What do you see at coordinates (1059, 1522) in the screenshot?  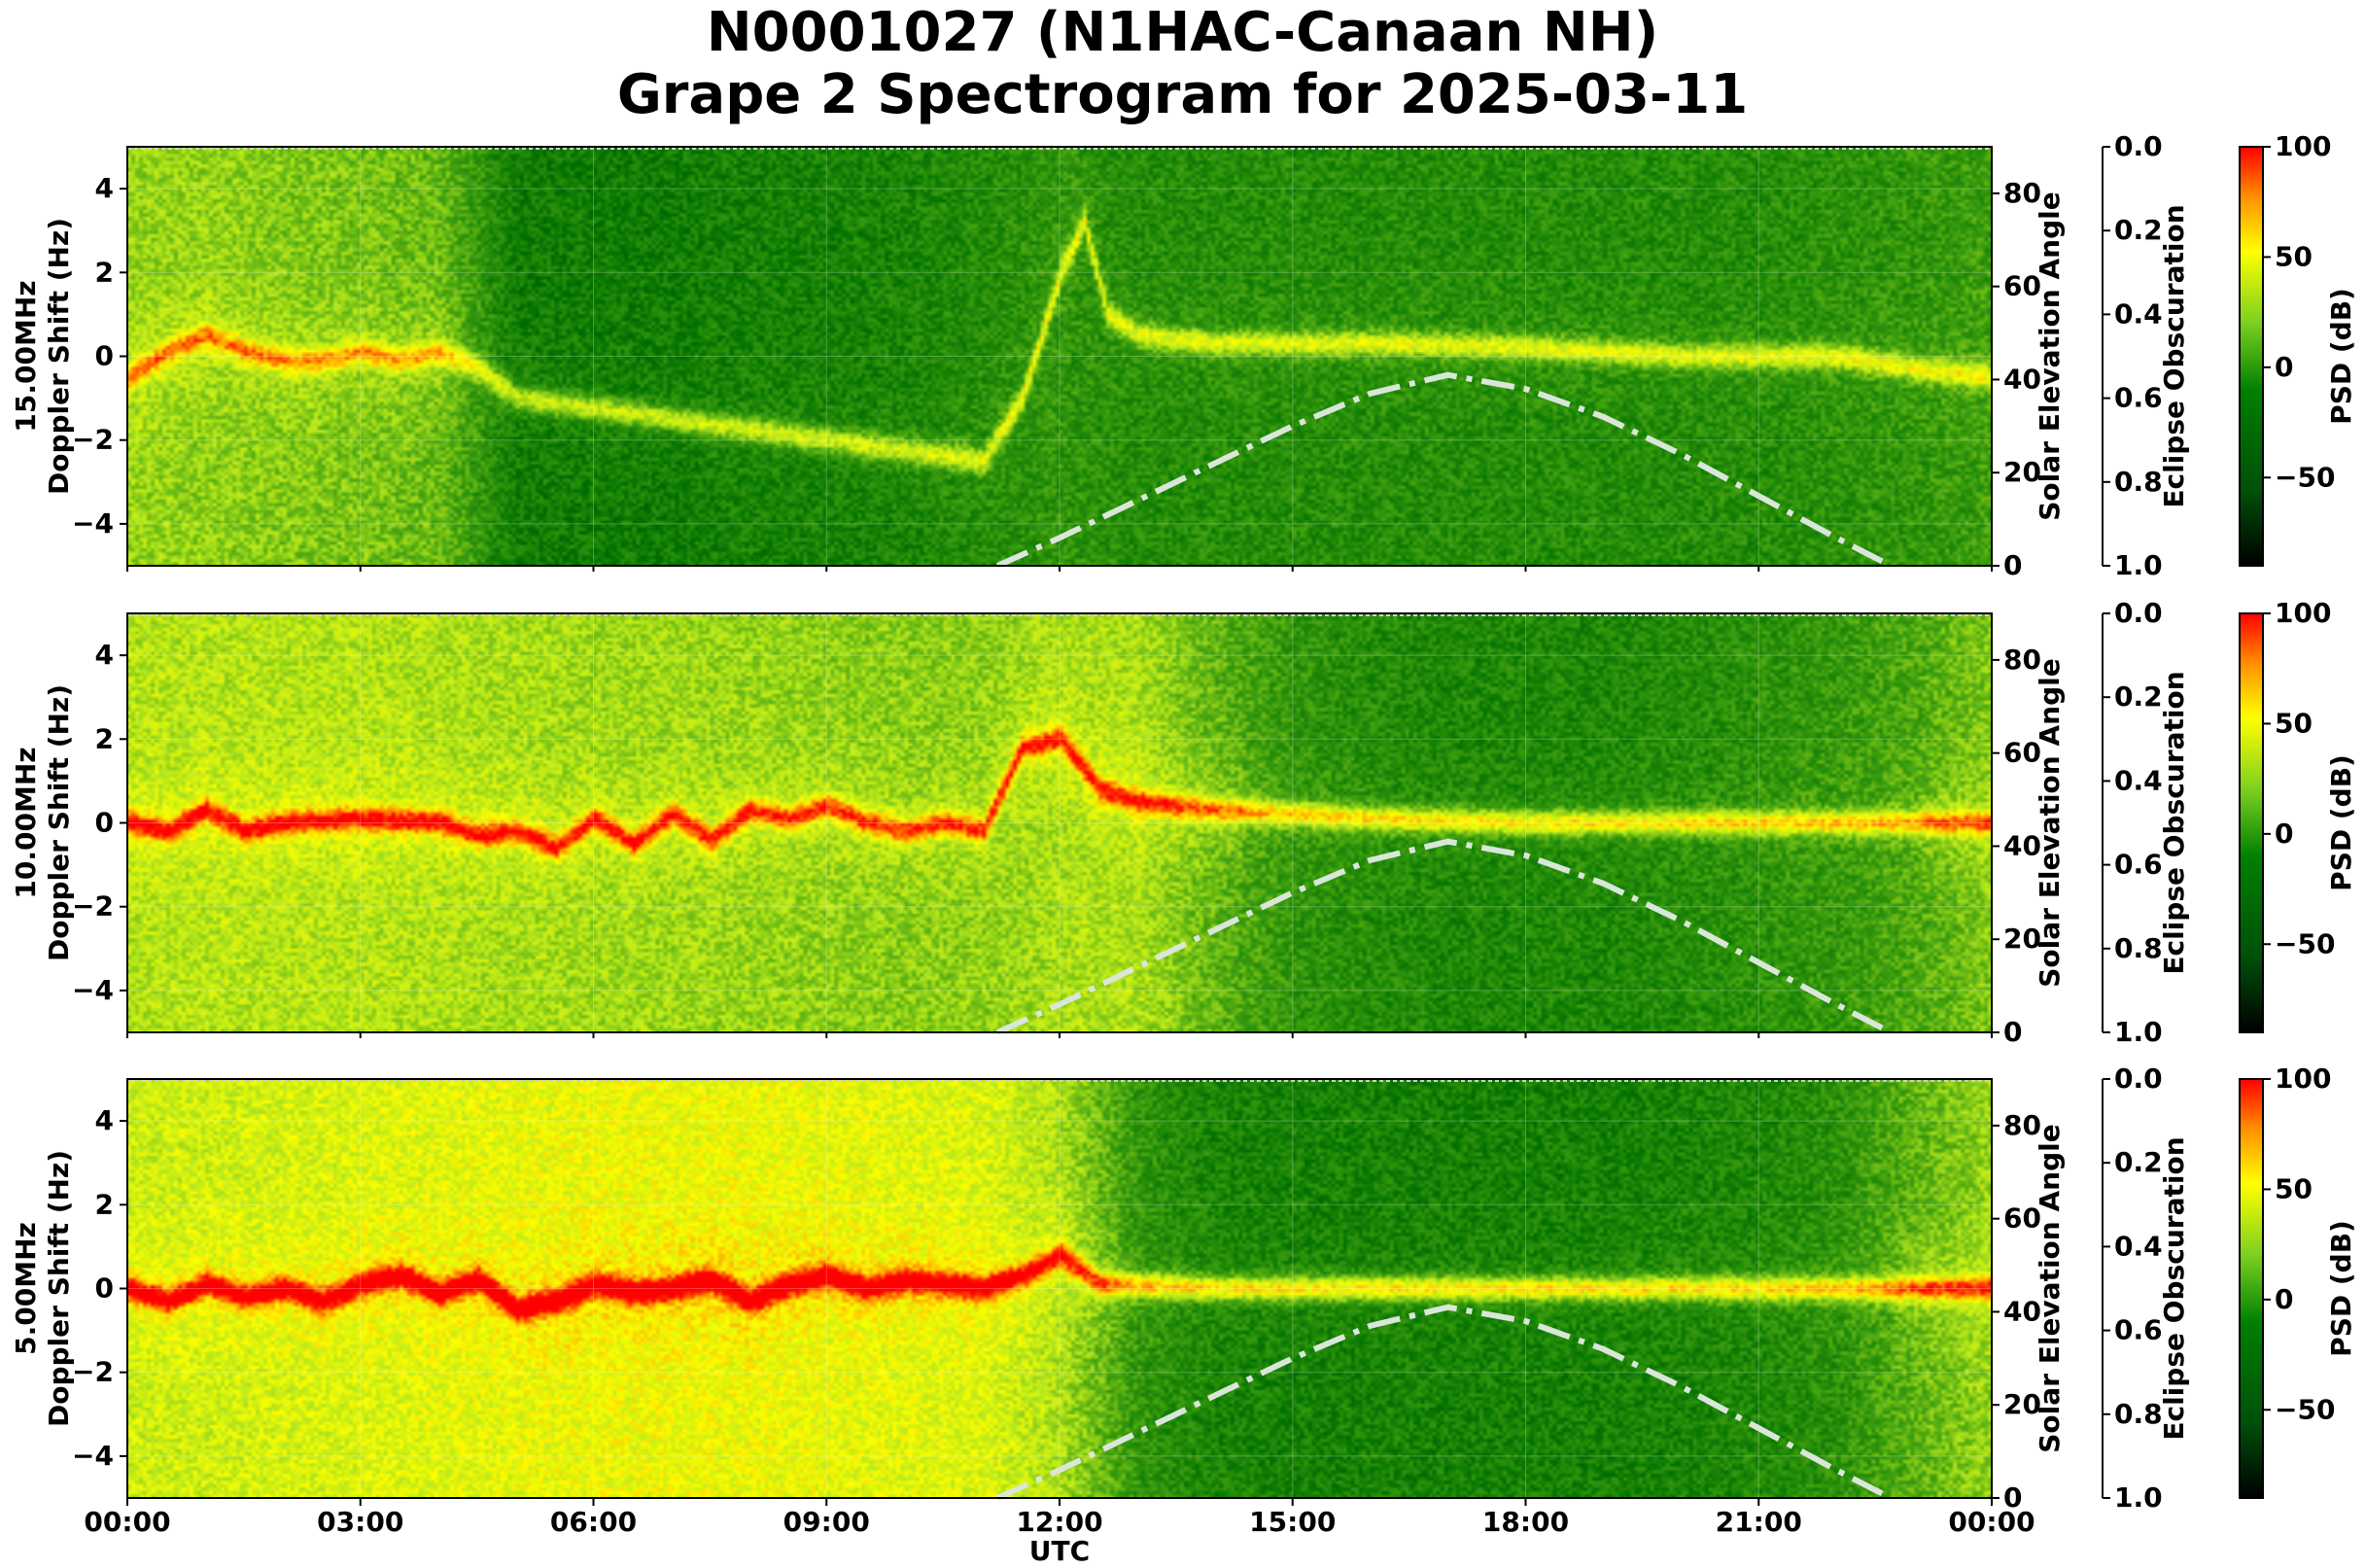 I see `x-tick-label: 12:00` at bounding box center [1059, 1522].